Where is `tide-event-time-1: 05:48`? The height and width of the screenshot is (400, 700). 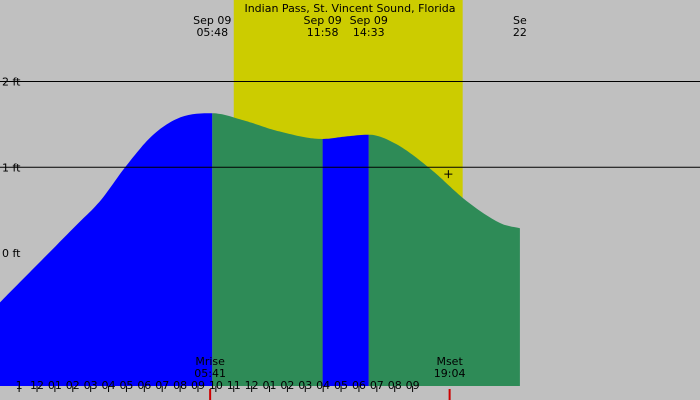
tide-event-time-1: 05:48 is located at coordinates (212, 32).